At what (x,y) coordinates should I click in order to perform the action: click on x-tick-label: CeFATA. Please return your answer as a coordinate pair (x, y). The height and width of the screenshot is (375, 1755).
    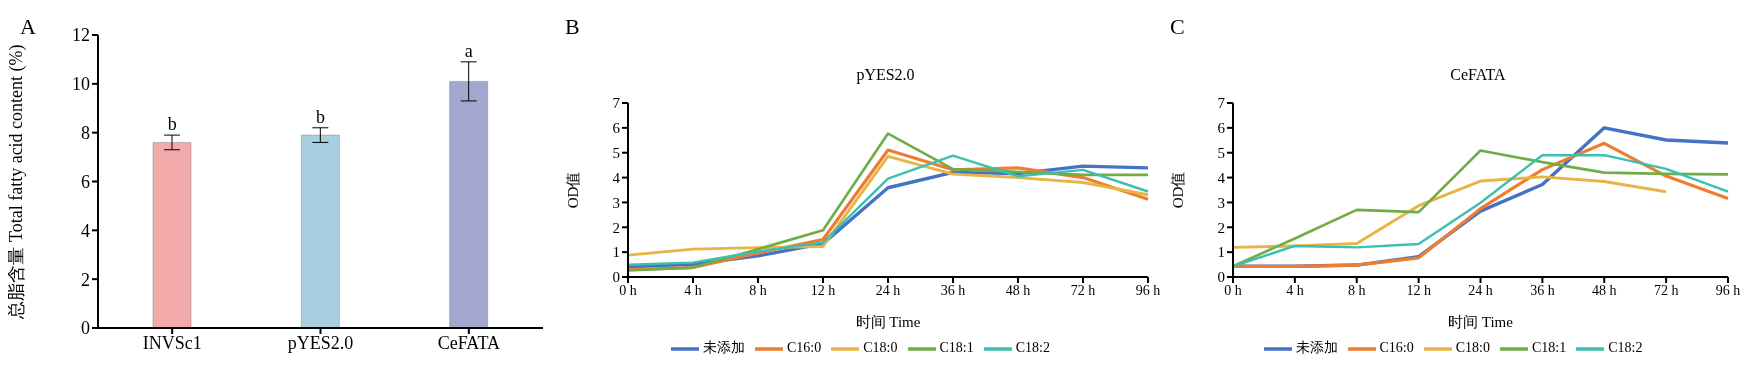
    Looking at the image, I should click on (468, 342).